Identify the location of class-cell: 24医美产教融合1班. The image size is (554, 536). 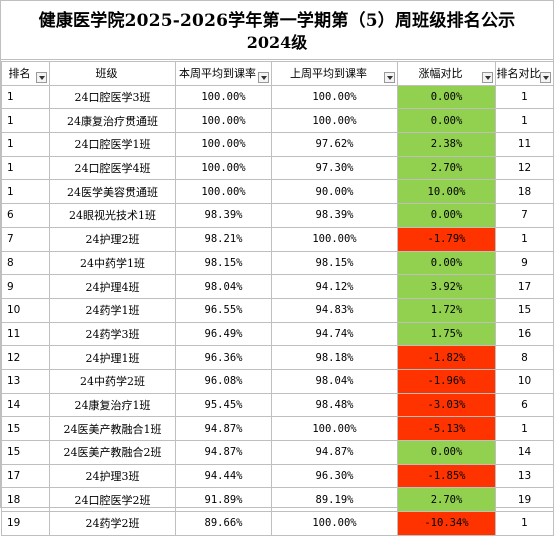
(112, 428).